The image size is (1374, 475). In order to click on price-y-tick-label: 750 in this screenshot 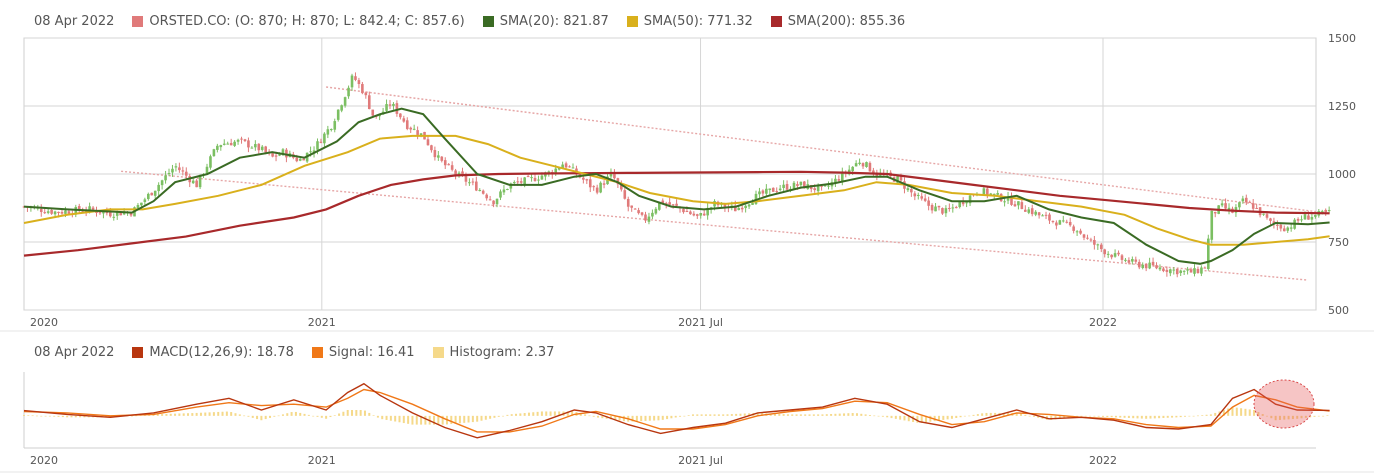, I will do `click(1338, 242)`.